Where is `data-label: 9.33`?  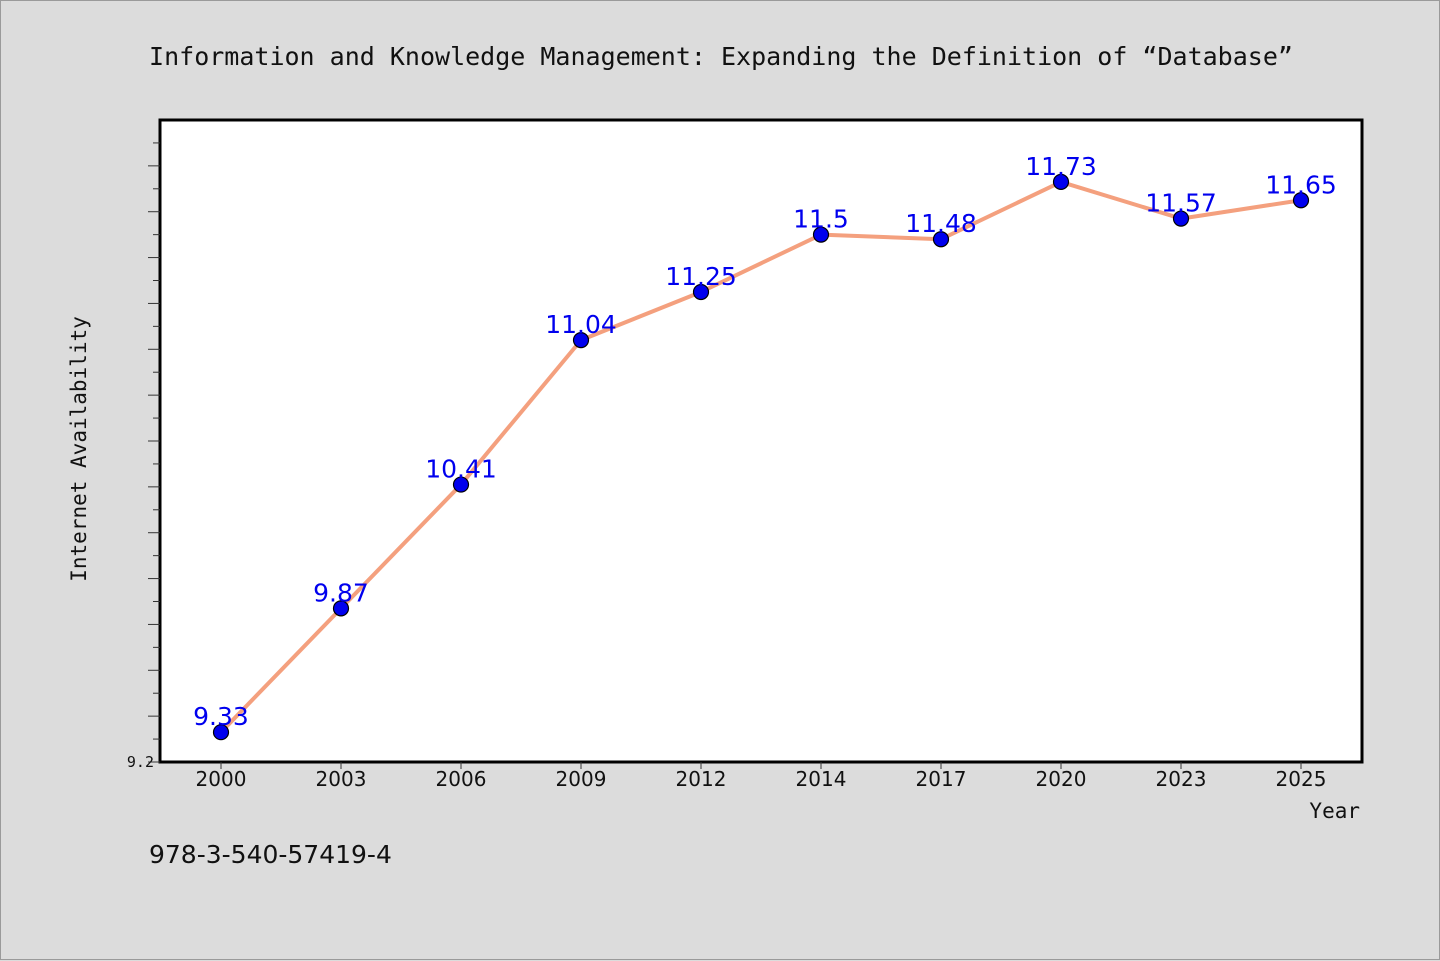 data-label: 9.33 is located at coordinates (221, 716).